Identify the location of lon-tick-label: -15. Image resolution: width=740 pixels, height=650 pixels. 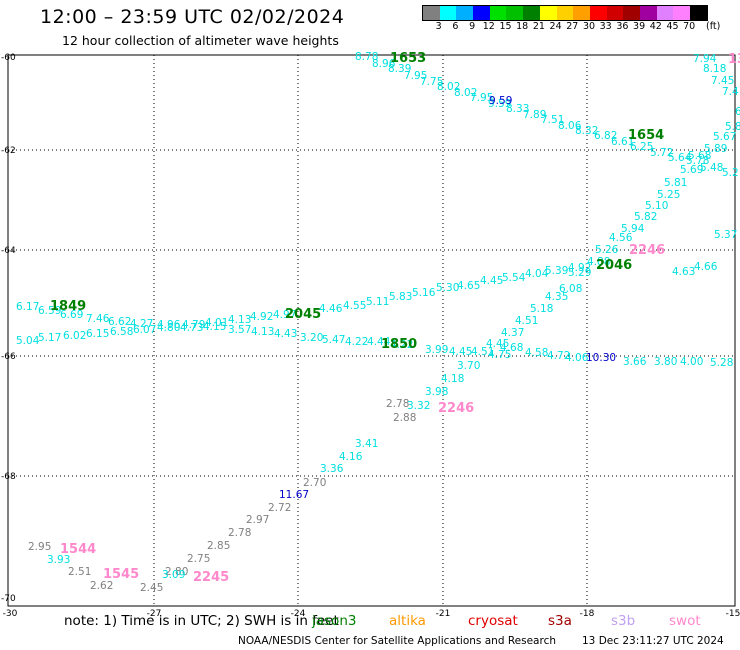
(733, 614).